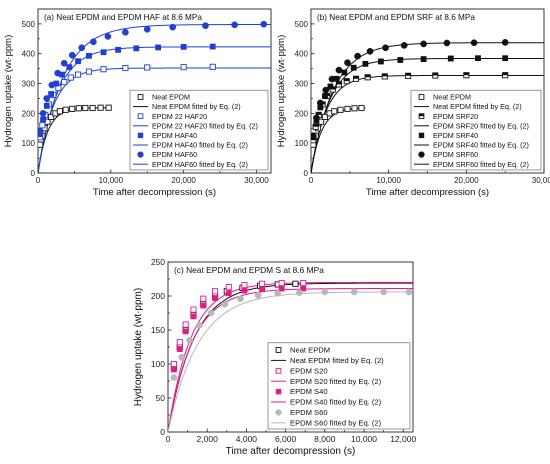 This screenshot has width=550, height=464. What do you see at coordinates (154, 96) in the screenshot?
I see `data-layer` at bounding box center [154, 96].